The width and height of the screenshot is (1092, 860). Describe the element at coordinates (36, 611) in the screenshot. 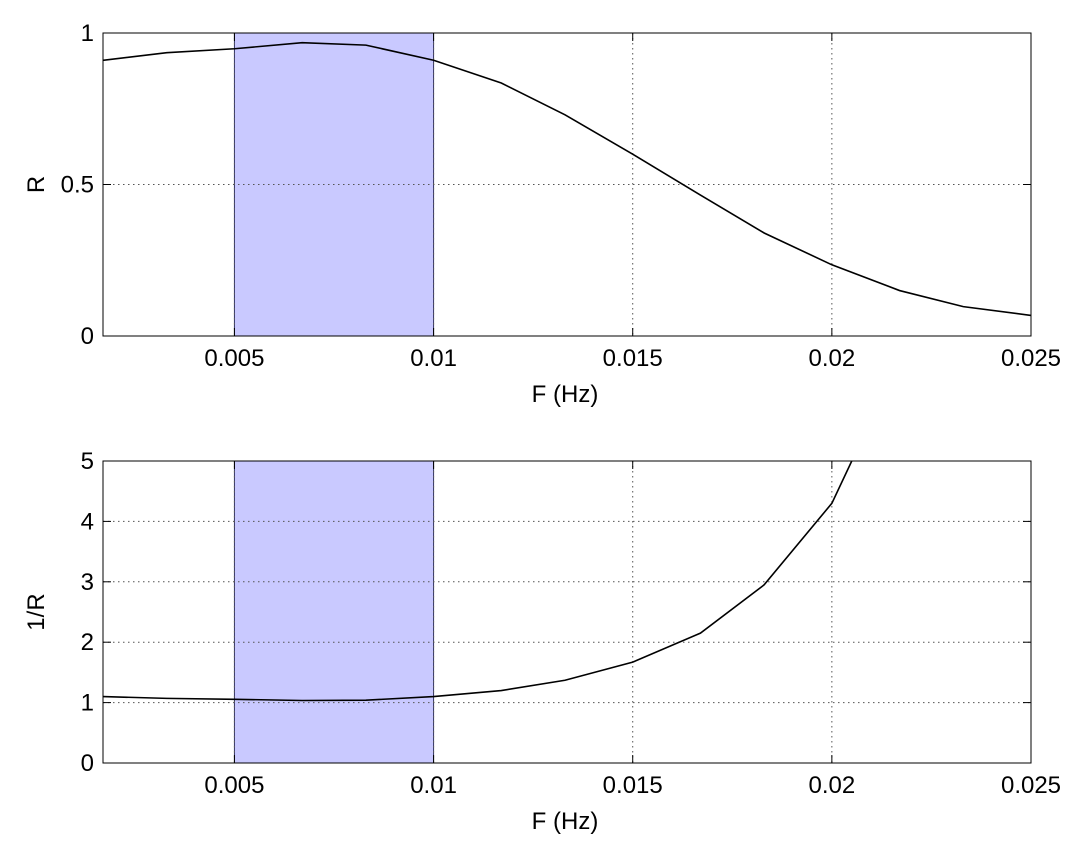

I see `y-axis-label: 1/R` at that location.